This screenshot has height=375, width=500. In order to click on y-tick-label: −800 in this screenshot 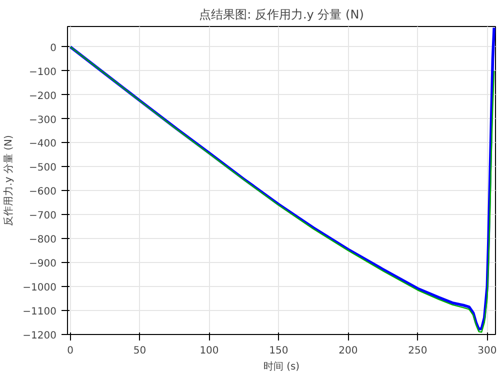, I will do `click(43, 240)`.